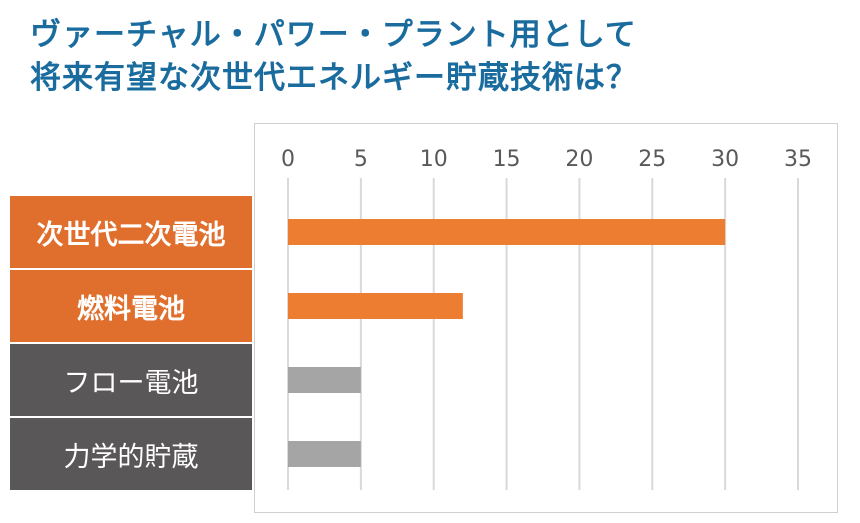 The image size is (860, 523). I want to click on x-tick-label-35: 35, so click(798, 159).